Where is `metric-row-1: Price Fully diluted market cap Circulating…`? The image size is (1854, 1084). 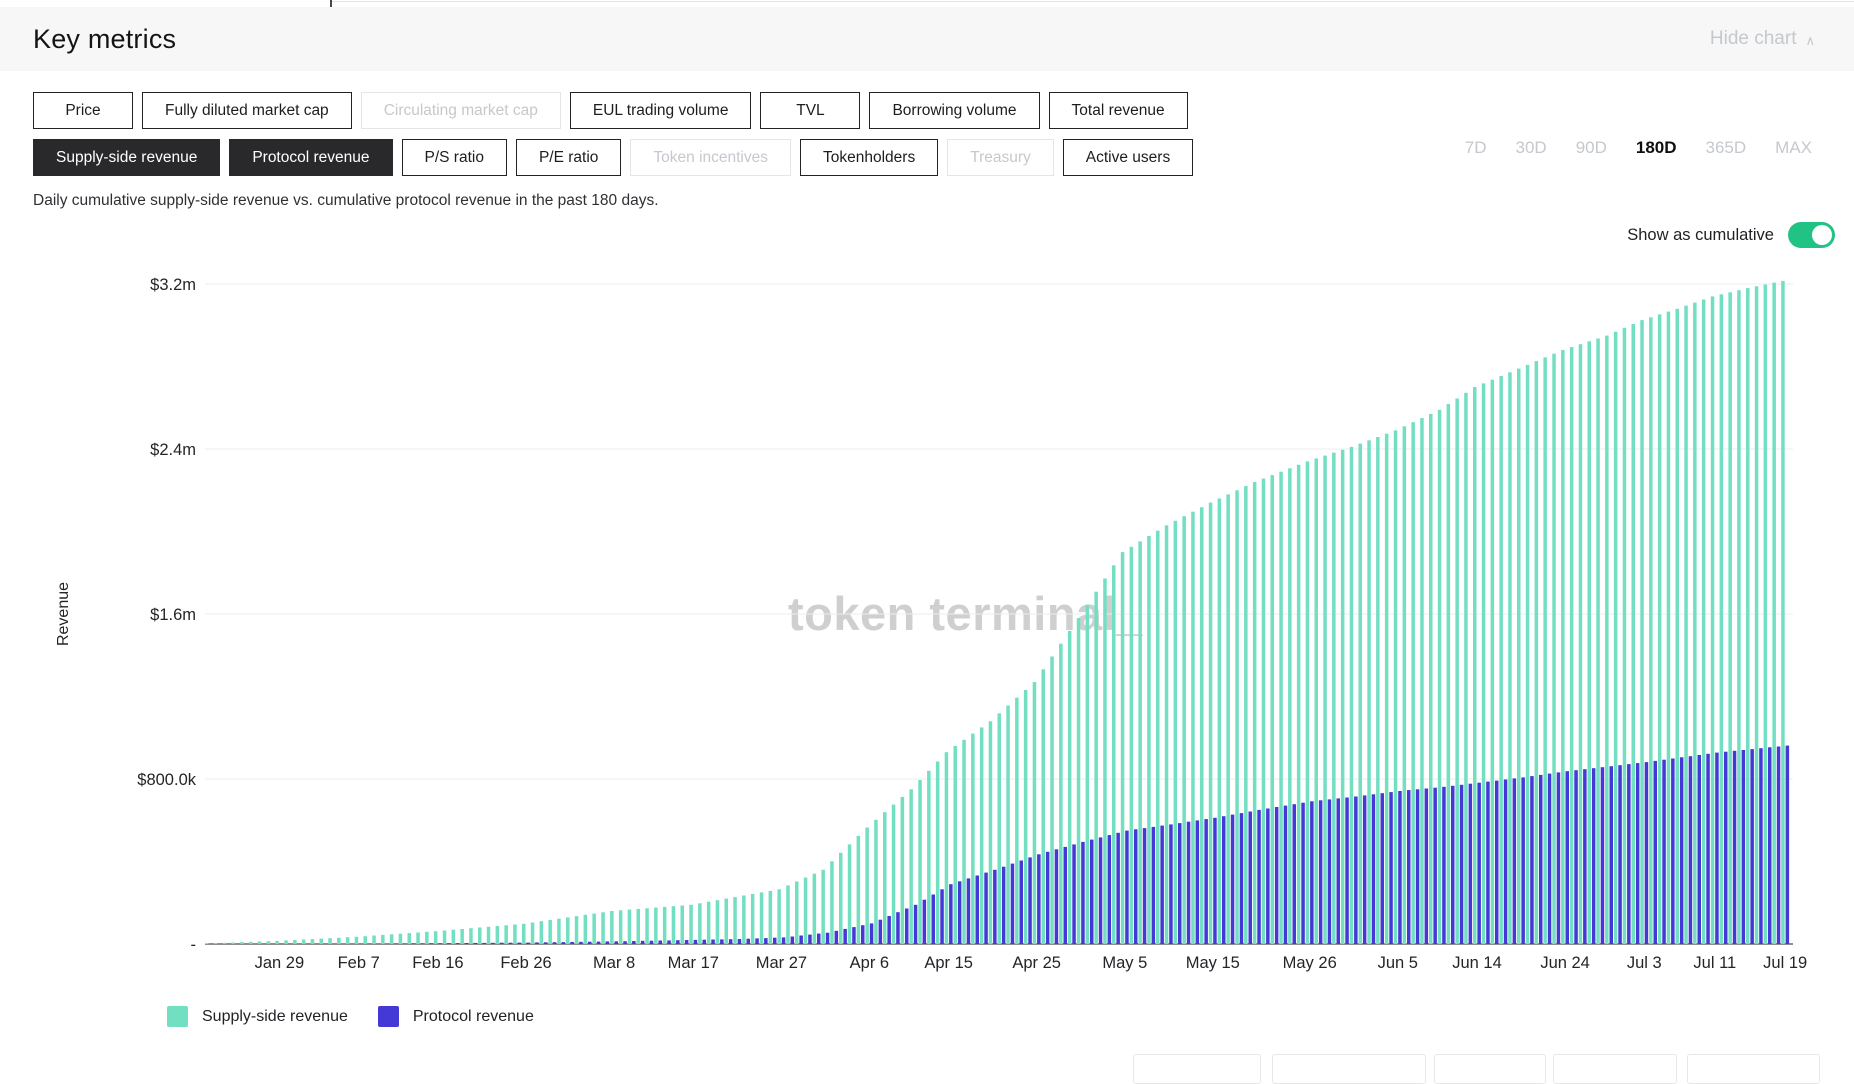
metric-row-1: Price Fully diluted market cap Circulating… is located at coordinates (943, 110).